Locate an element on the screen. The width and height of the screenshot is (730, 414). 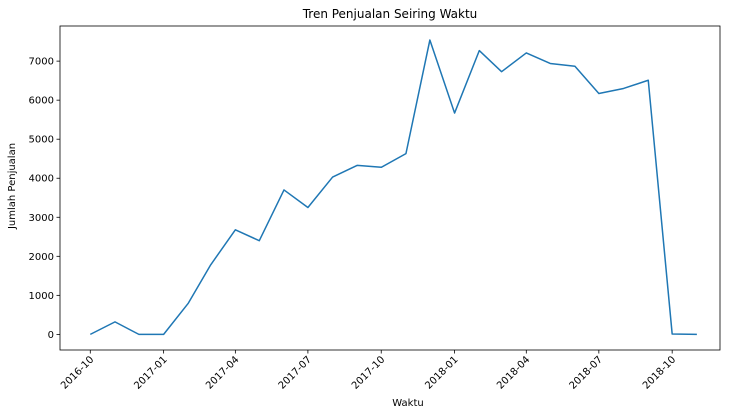
y-tick-label: 5000 is located at coordinates (41, 140).